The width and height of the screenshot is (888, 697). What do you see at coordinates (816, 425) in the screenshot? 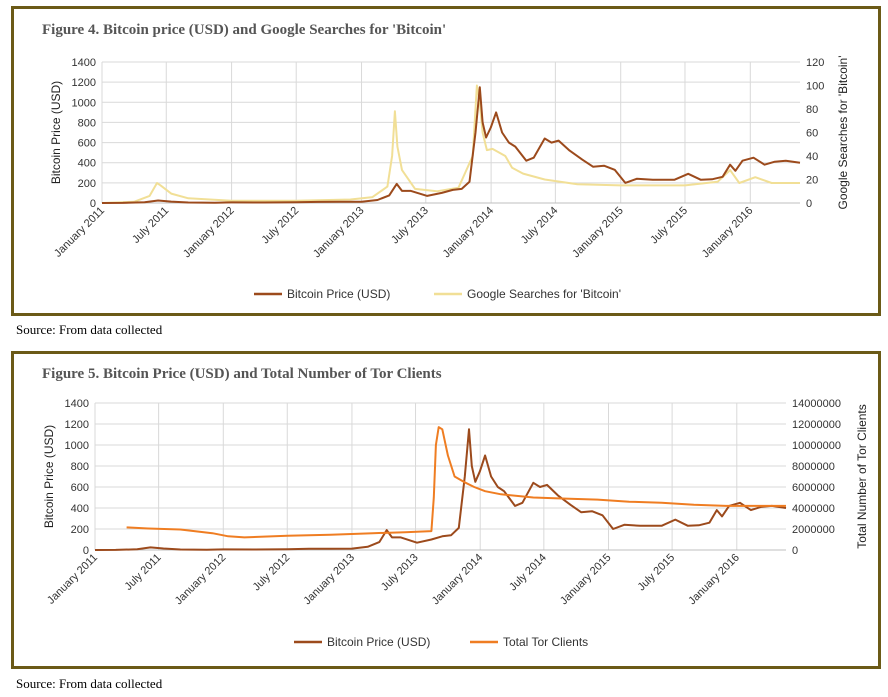
I see `y2-tick-label: 12000000` at bounding box center [816, 425].